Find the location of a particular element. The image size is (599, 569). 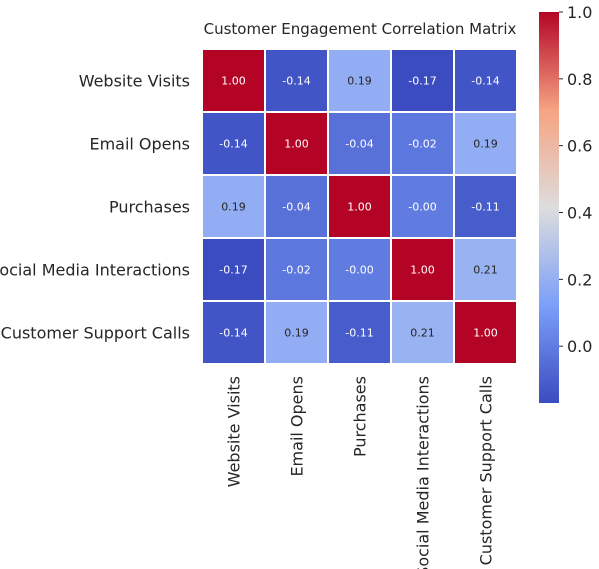

colorbar is located at coordinates (549, 207).